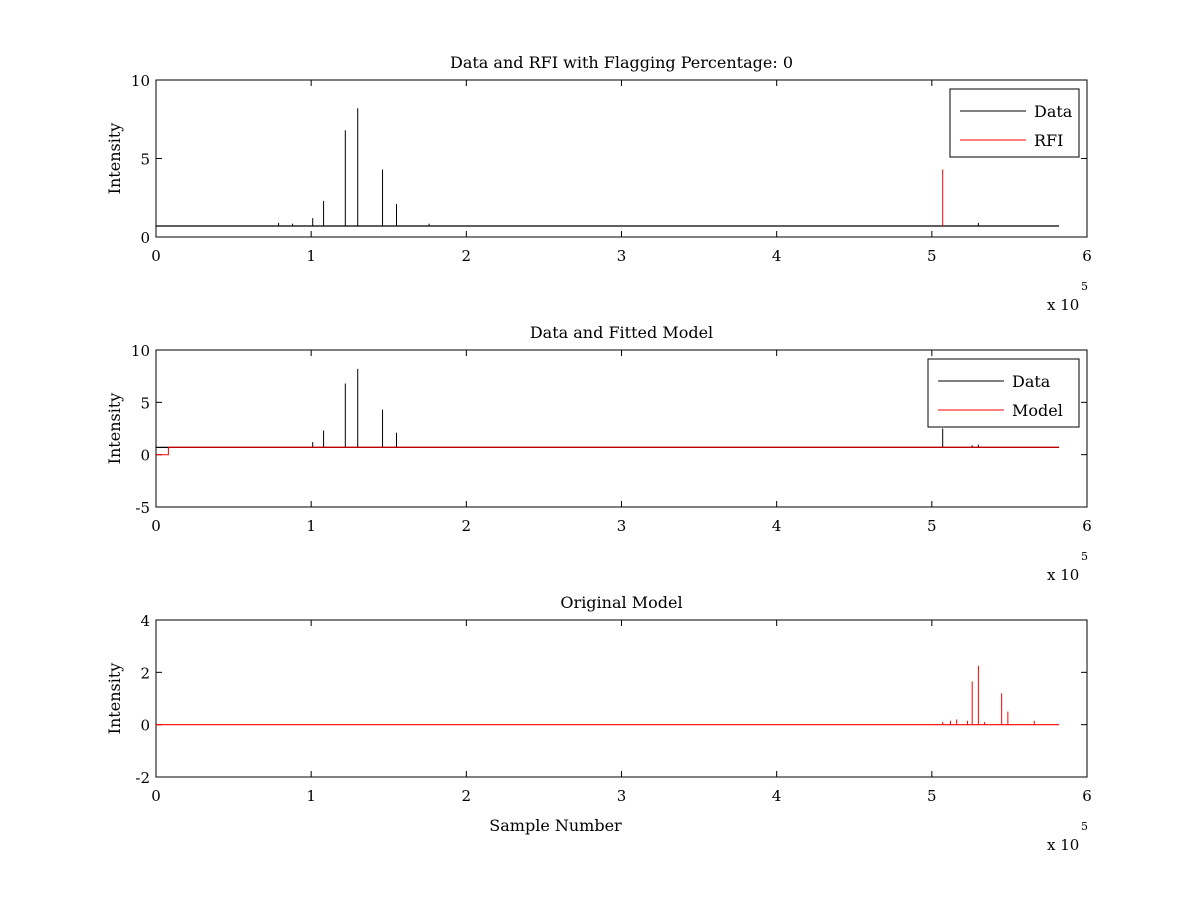 The image size is (1200, 900). Describe the element at coordinates (555, 825) in the screenshot. I see `x-axis-label: Sample Number` at that location.